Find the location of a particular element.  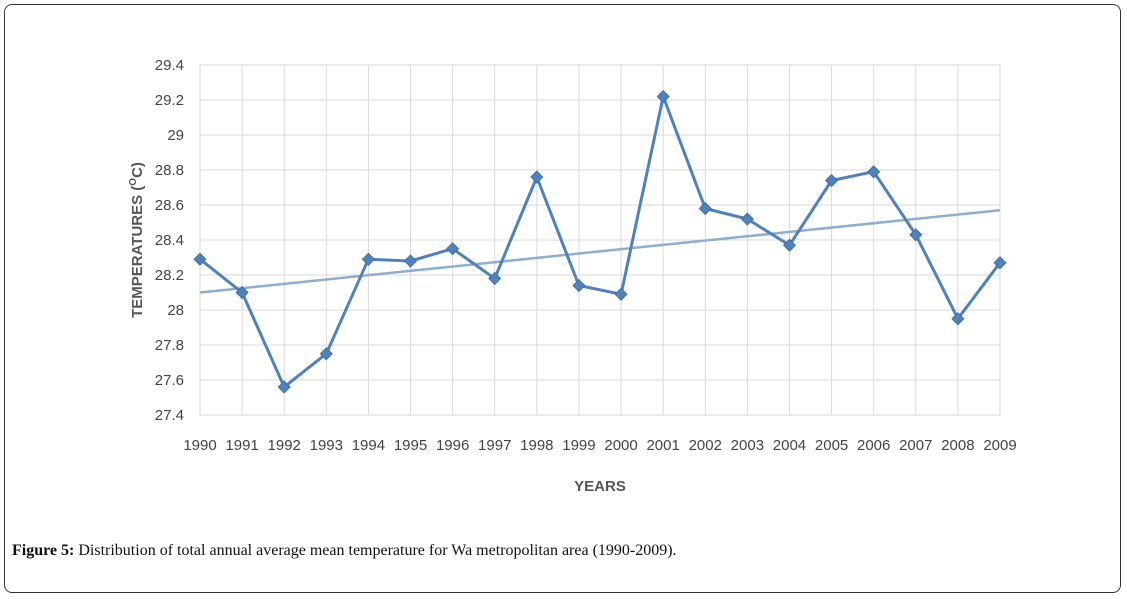

y-tick-label: 27.8 is located at coordinates (169, 345).